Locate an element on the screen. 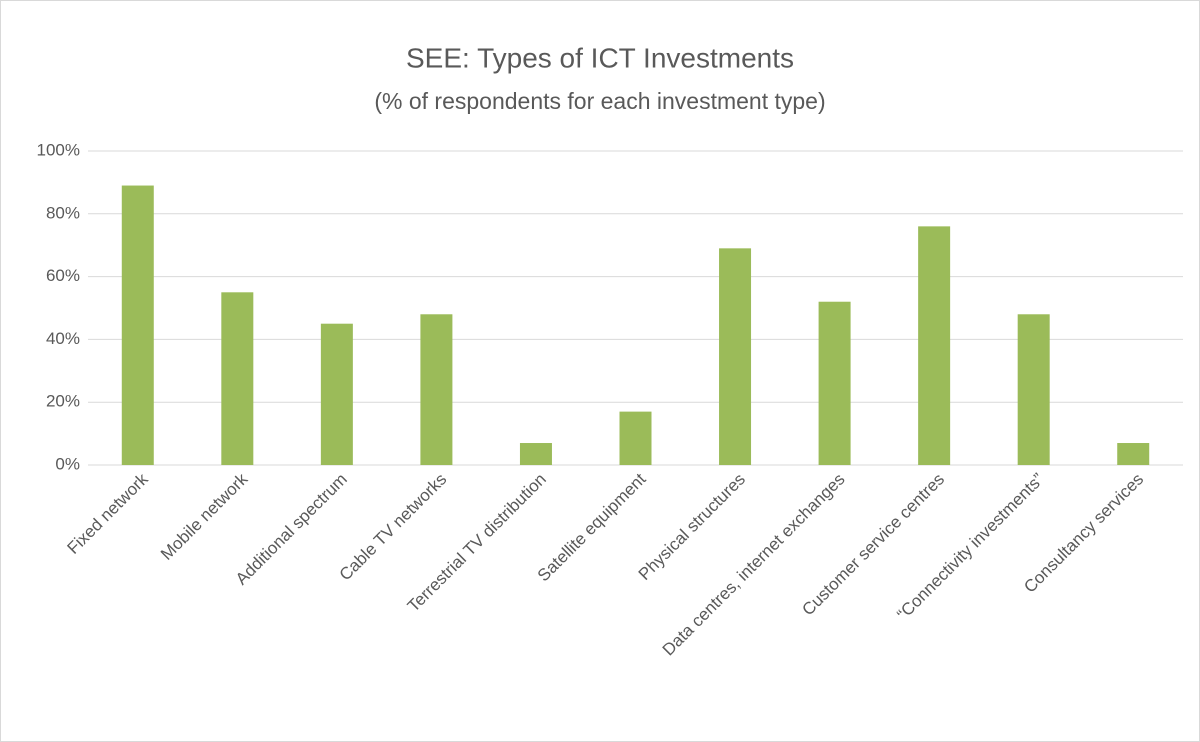  y-tick-label: 100% is located at coordinates (58, 149).